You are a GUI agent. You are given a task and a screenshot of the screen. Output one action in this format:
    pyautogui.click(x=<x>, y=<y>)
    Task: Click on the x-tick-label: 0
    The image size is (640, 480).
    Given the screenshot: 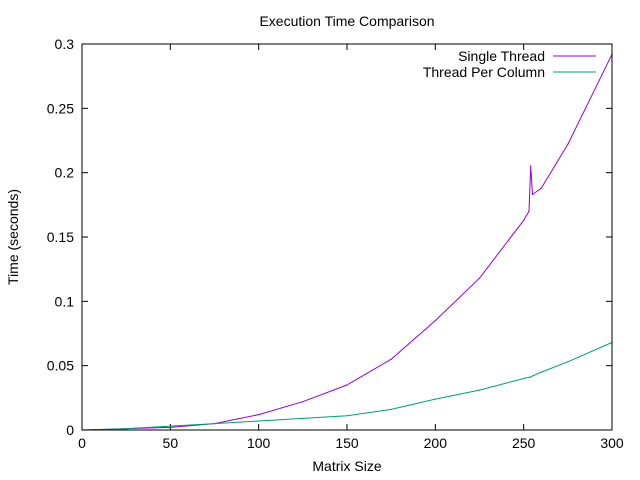 What is the action you would take?
    pyautogui.click(x=82, y=443)
    